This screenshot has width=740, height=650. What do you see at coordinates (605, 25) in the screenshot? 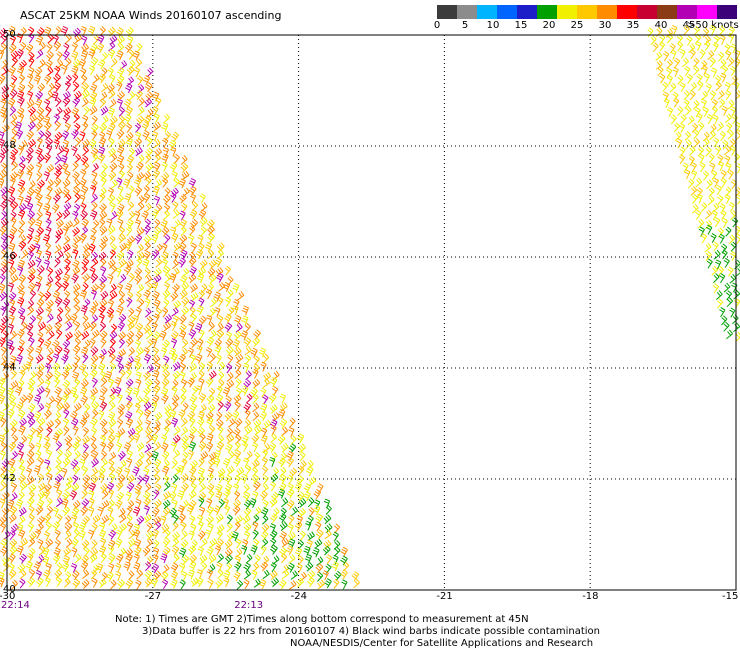
I see `colorbar-label: 30` at bounding box center [605, 25].